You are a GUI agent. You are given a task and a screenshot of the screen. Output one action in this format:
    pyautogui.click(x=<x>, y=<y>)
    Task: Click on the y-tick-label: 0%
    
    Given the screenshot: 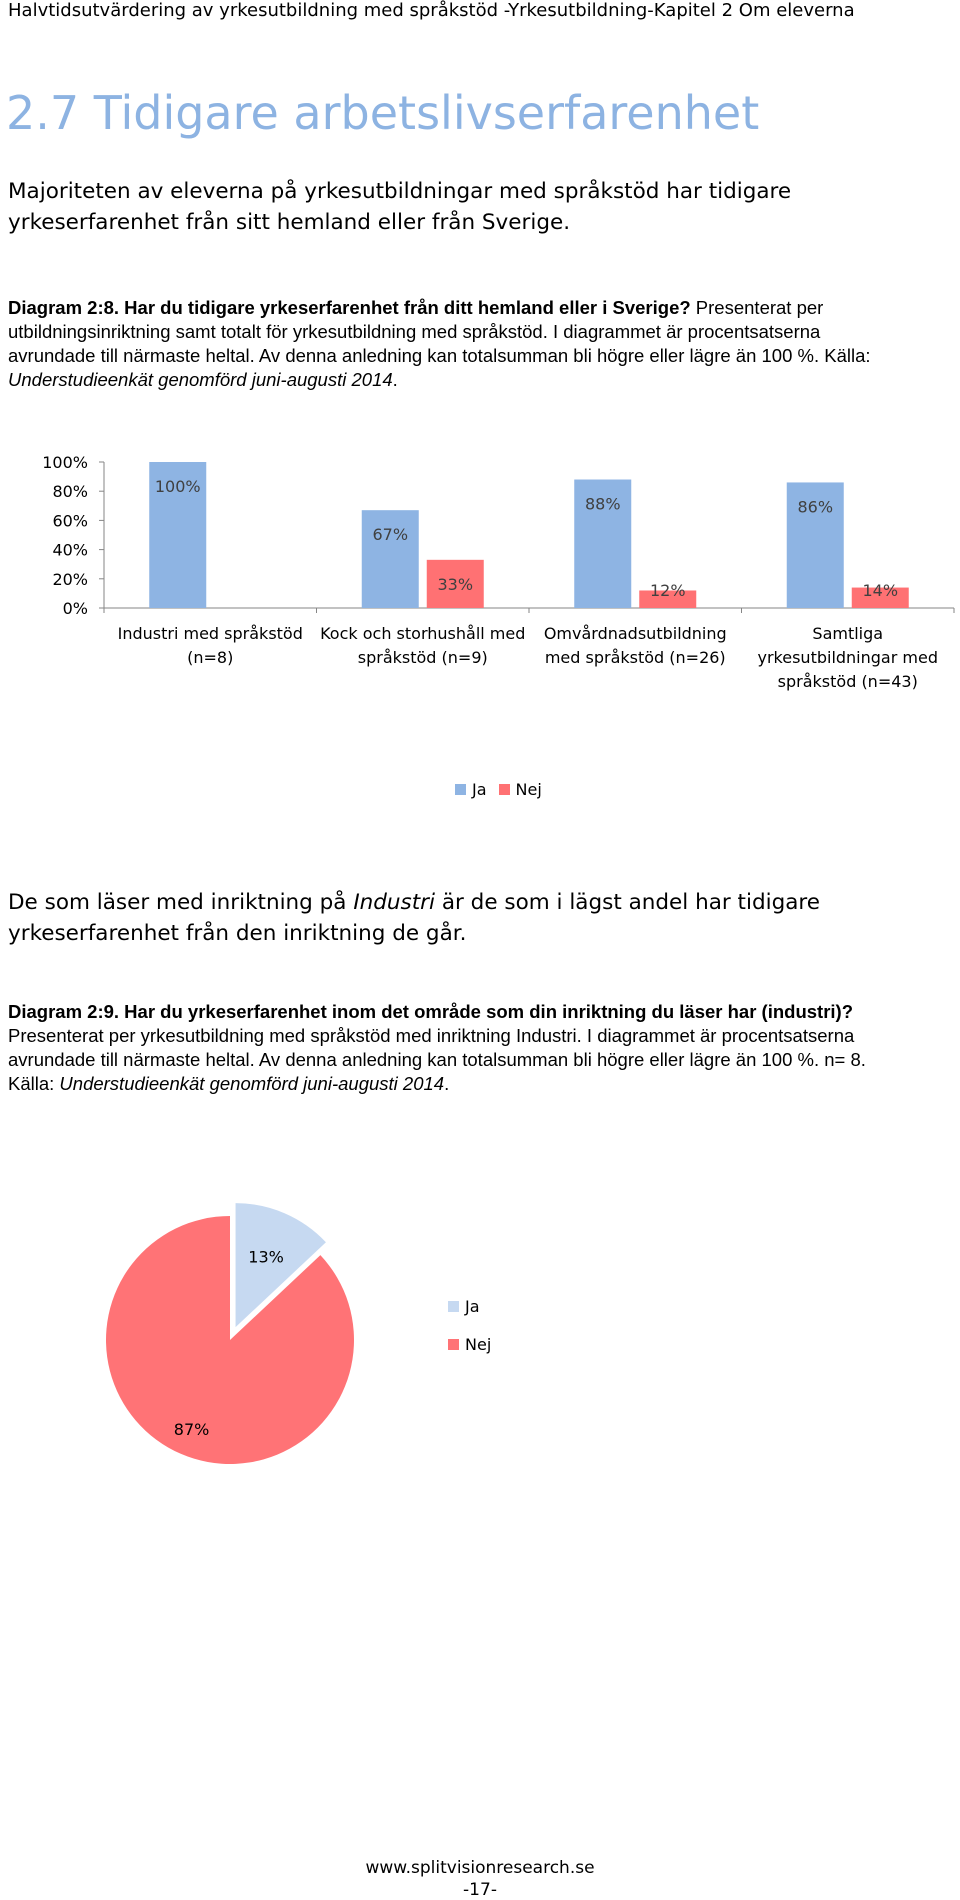 What is the action you would take?
    pyautogui.click(x=75, y=608)
    